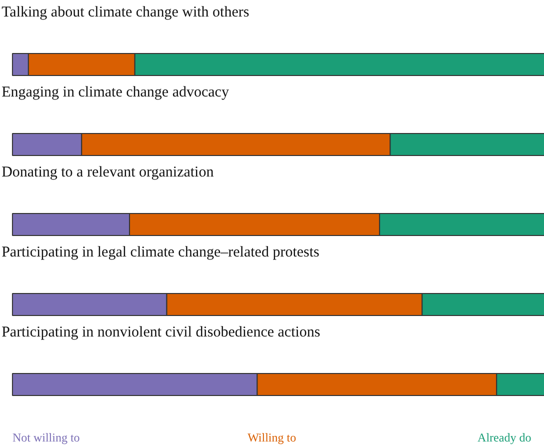  What do you see at coordinates (161, 252) in the screenshot?
I see `y-tick-label: Participating in legal climate change–related protests` at bounding box center [161, 252].